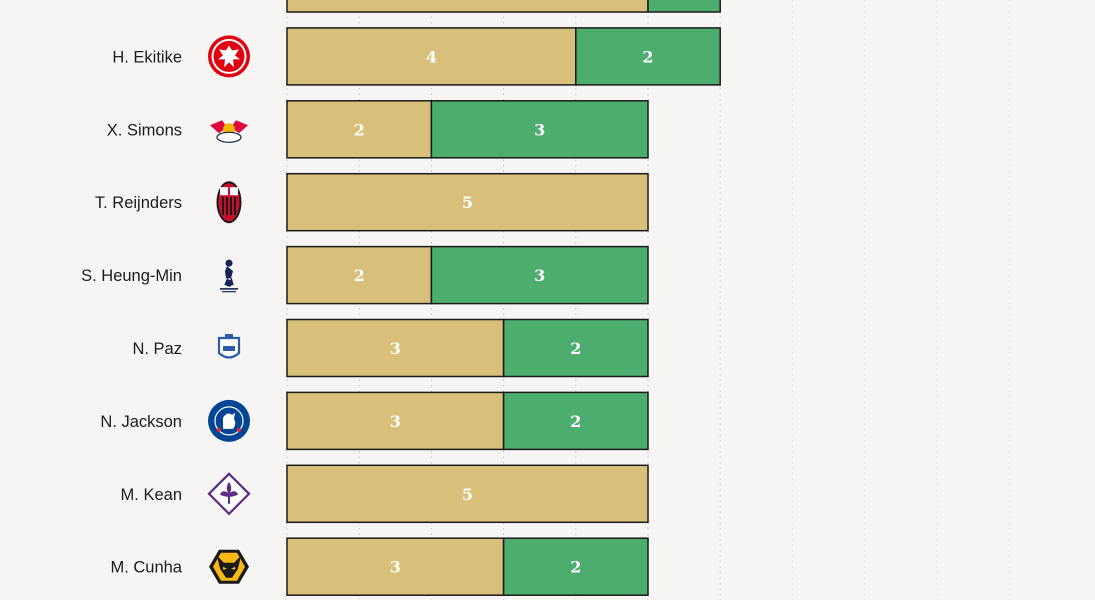 This screenshot has width=1095, height=600. I want to click on value-label-m-cunha-2: 2, so click(575, 567).